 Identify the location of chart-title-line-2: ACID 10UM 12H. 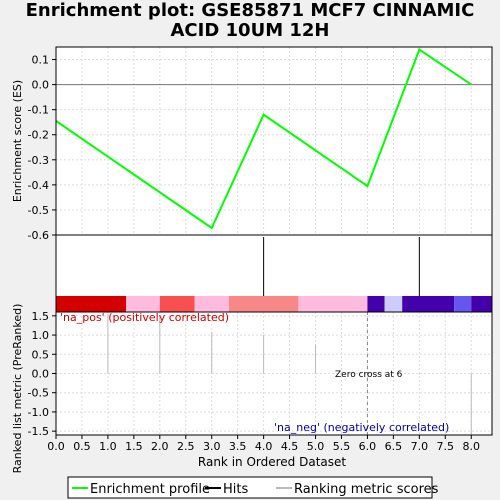
(250, 30).